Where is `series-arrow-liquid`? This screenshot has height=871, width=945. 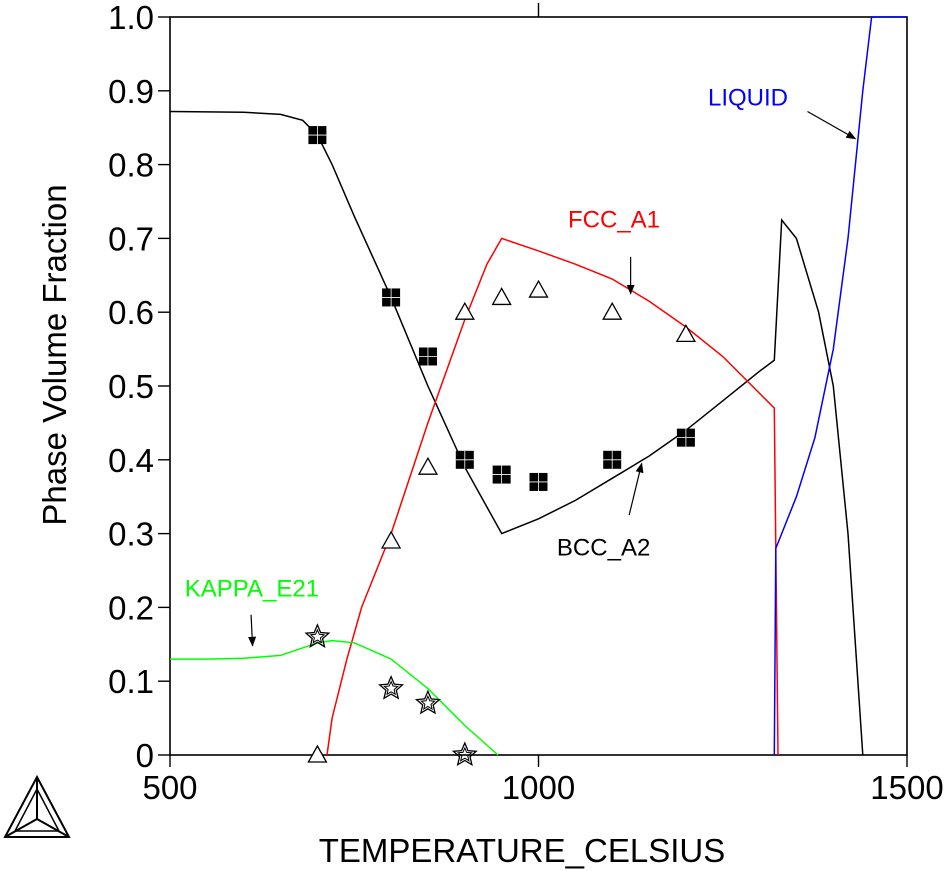 series-arrow-liquid is located at coordinates (832, 125).